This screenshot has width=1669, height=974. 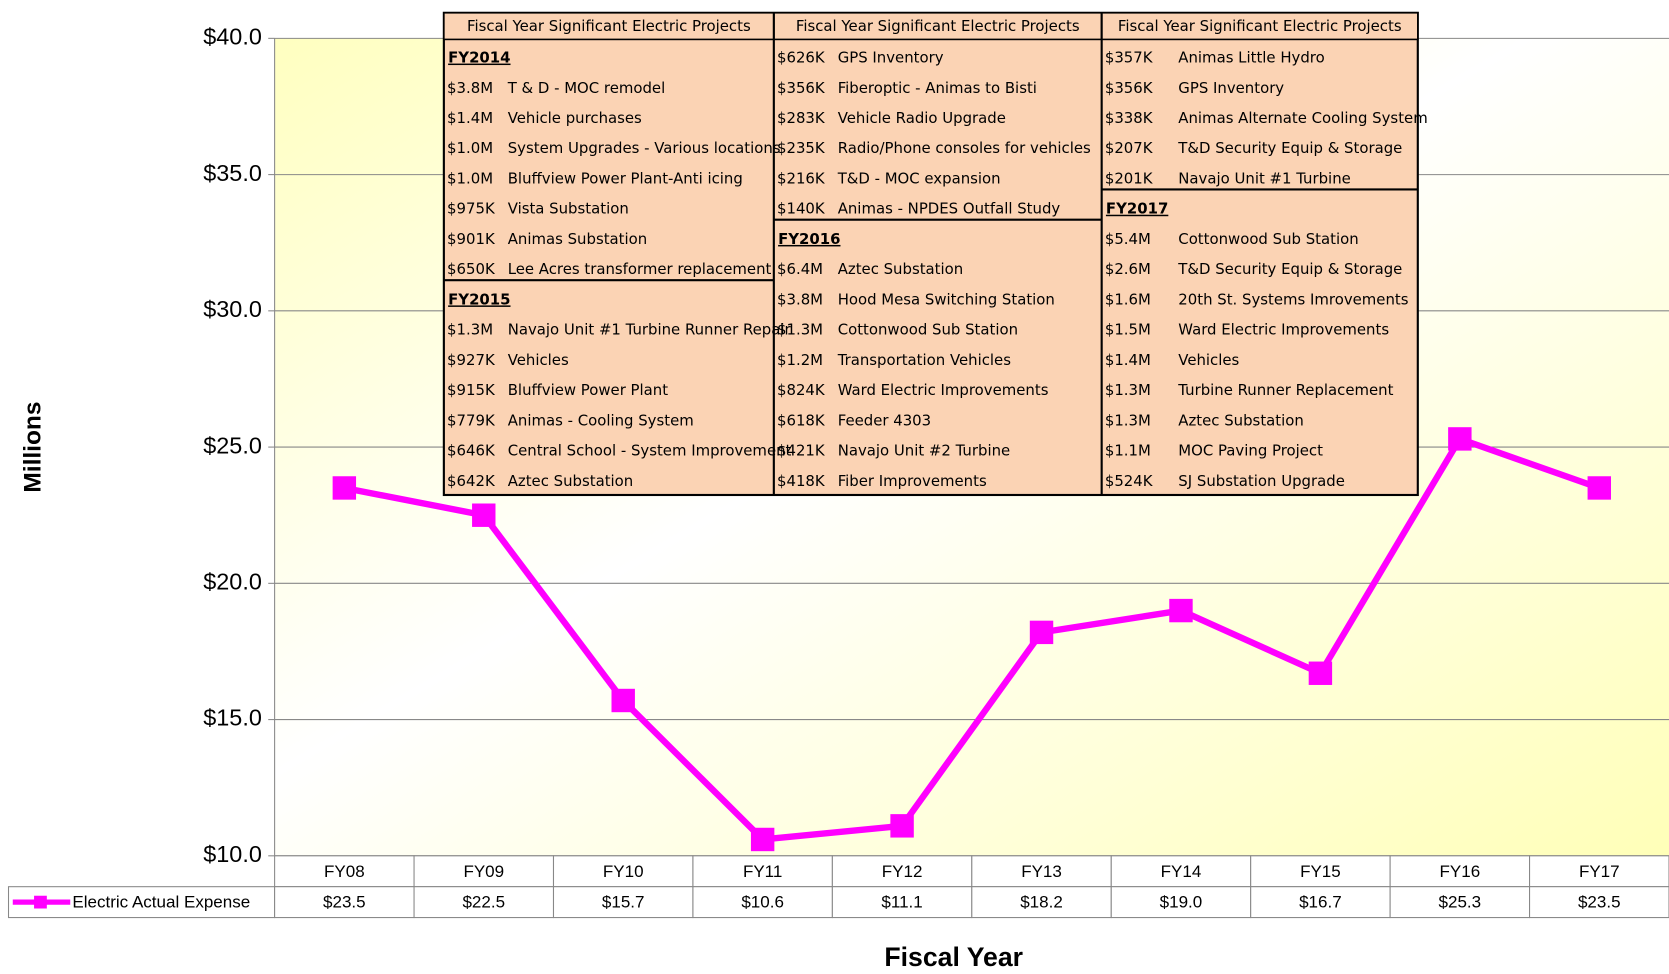 I want to click on y-tick-label: $35.0, so click(x=232, y=173).